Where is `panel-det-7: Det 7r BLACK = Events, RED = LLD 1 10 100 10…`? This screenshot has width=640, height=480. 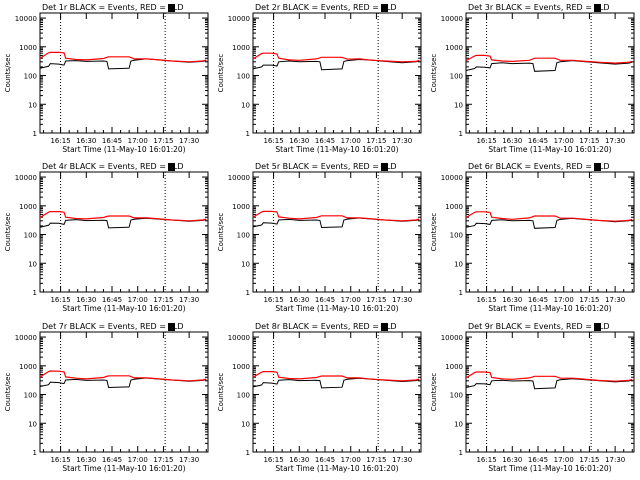
panel-det-7: Det 7r BLACK = Events, RED = LLD 1 10 100 10… is located at coordinates (106, 397).